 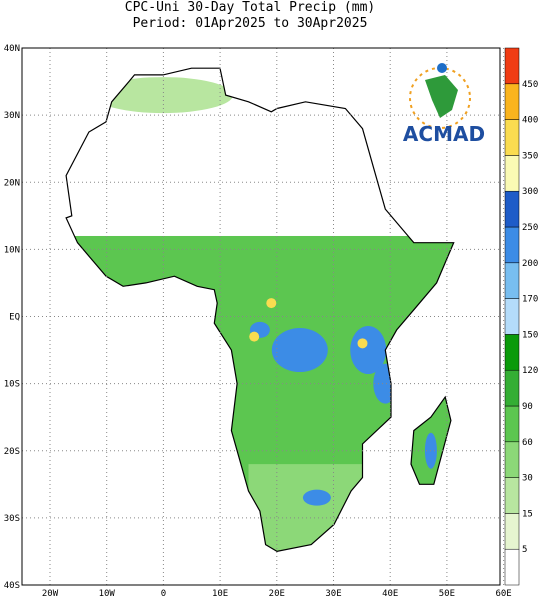 I want to click on lon-label: 60E, so click(x=503, y=594).